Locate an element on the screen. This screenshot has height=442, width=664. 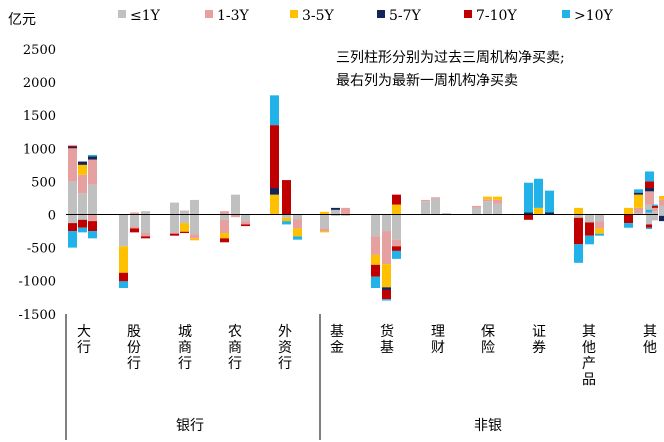
x-tick-label-6-1: 基 is located at coordinates (387, 347).